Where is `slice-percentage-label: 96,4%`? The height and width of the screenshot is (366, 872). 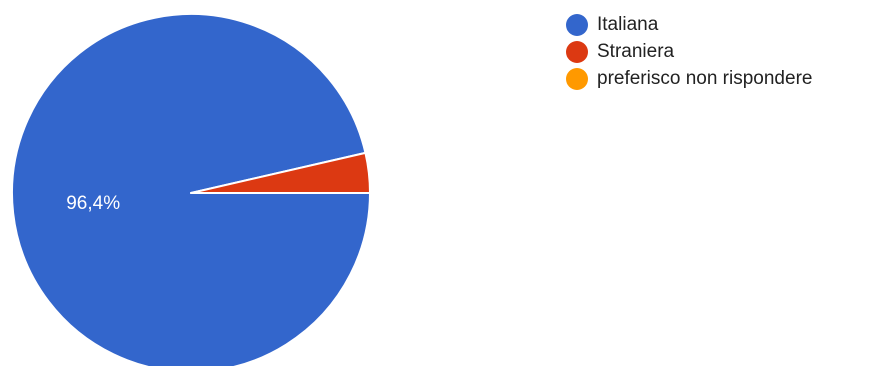
slice-percentage-label: 96,4% is located at coordinates (93, 203).